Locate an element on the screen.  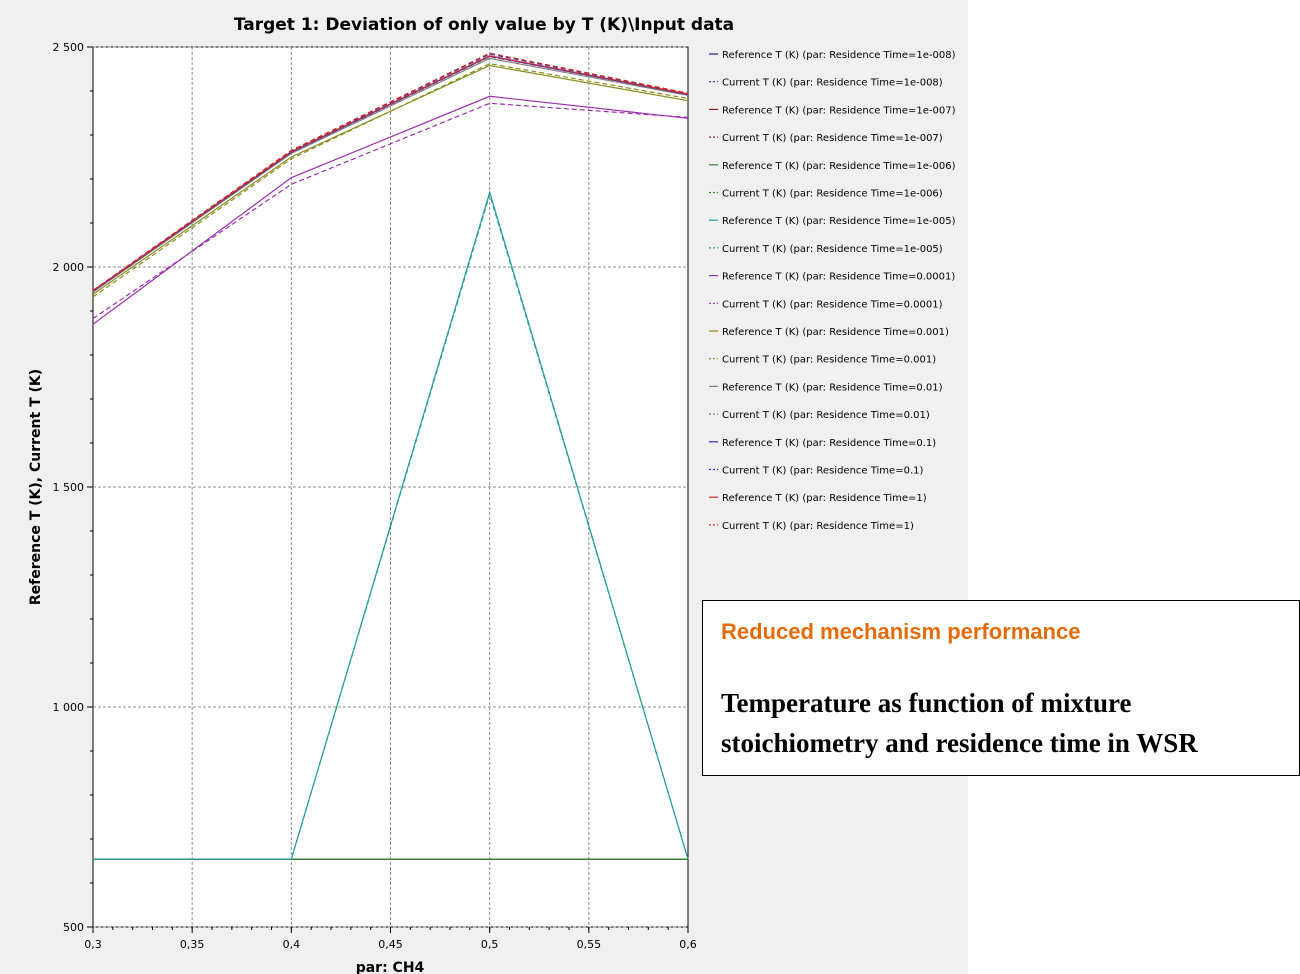
x-tick-label: 0,45 is located at coordinates (390, 944).